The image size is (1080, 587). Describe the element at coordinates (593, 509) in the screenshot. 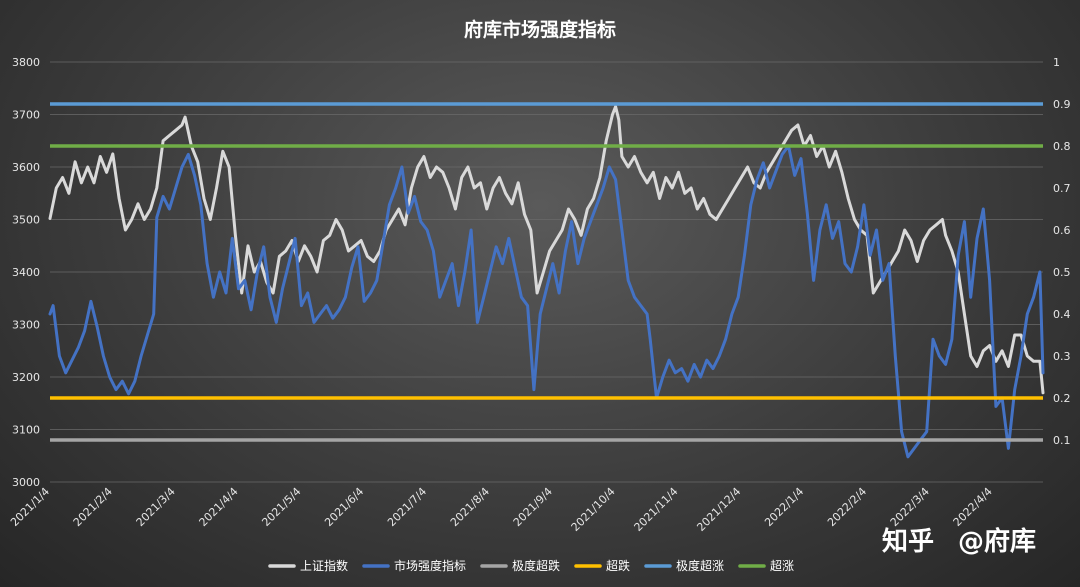

I see `x-axis-tick-label: 2021/10/4` at that location.